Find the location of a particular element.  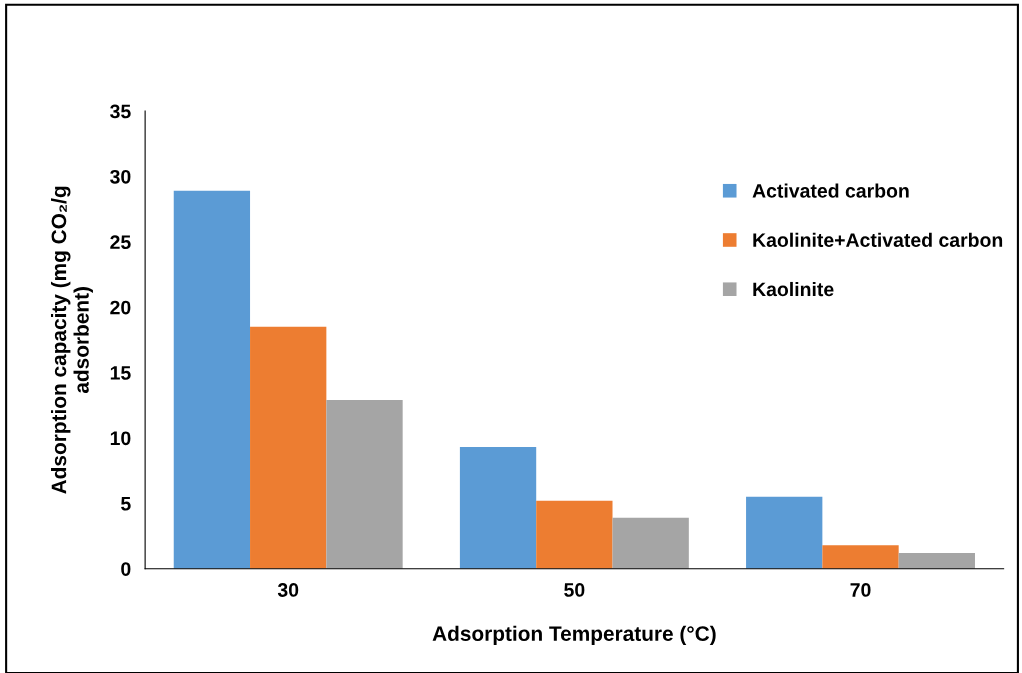

y-tick-label: 0 is located at coordinates (126, 569).